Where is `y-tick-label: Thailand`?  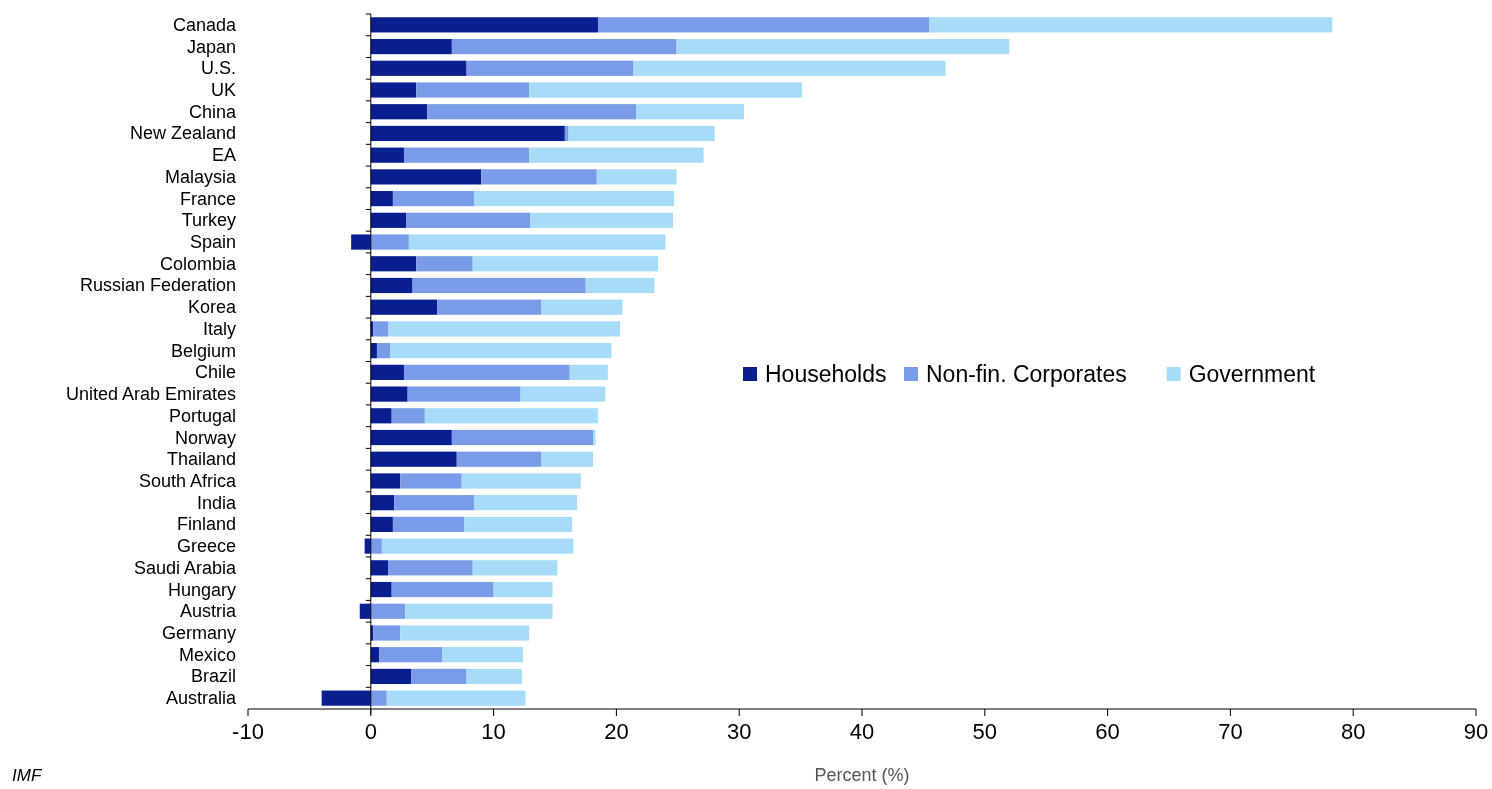 y-tick-label: Thailand is located at coordinates (201, 459).